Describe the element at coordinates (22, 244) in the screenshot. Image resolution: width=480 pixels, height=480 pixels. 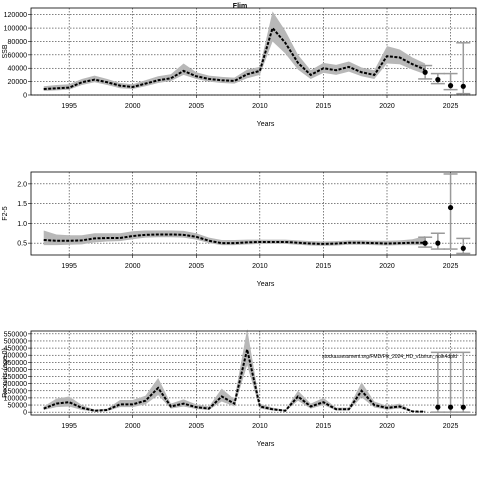
I see `y-tick-label: 0.5` at that location.